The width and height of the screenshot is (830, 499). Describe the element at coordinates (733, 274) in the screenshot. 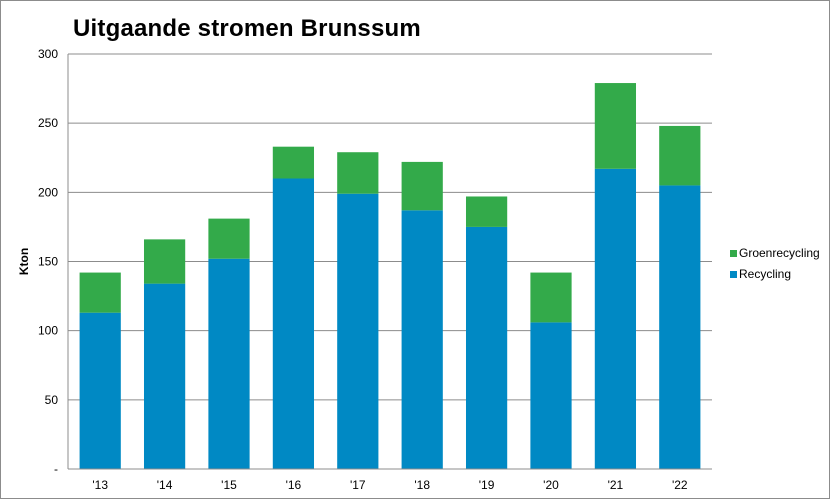

I see `legend-swatch-recycling` at that location.